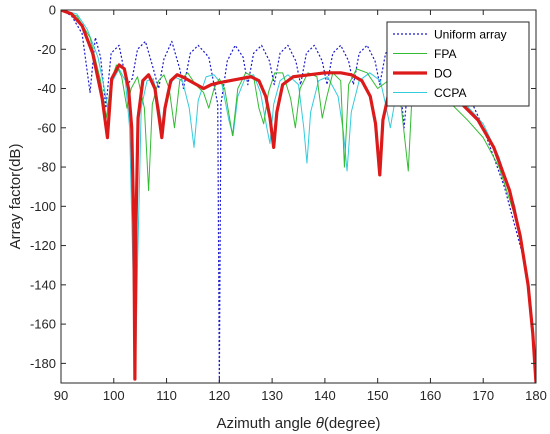 This screenshot has width=550, height=434. I want to click on legend-label: DO, so click(443, 74).